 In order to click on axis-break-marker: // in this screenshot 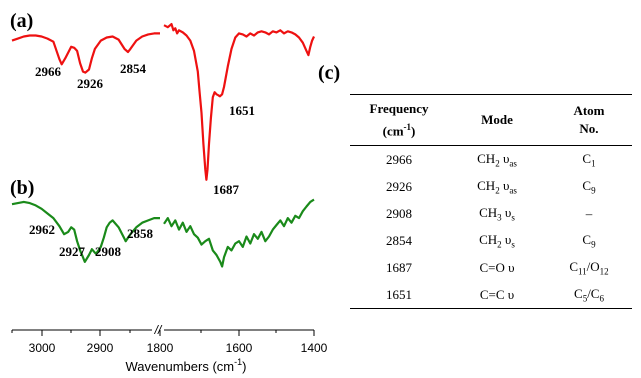, I will do `click(158, 330)`.